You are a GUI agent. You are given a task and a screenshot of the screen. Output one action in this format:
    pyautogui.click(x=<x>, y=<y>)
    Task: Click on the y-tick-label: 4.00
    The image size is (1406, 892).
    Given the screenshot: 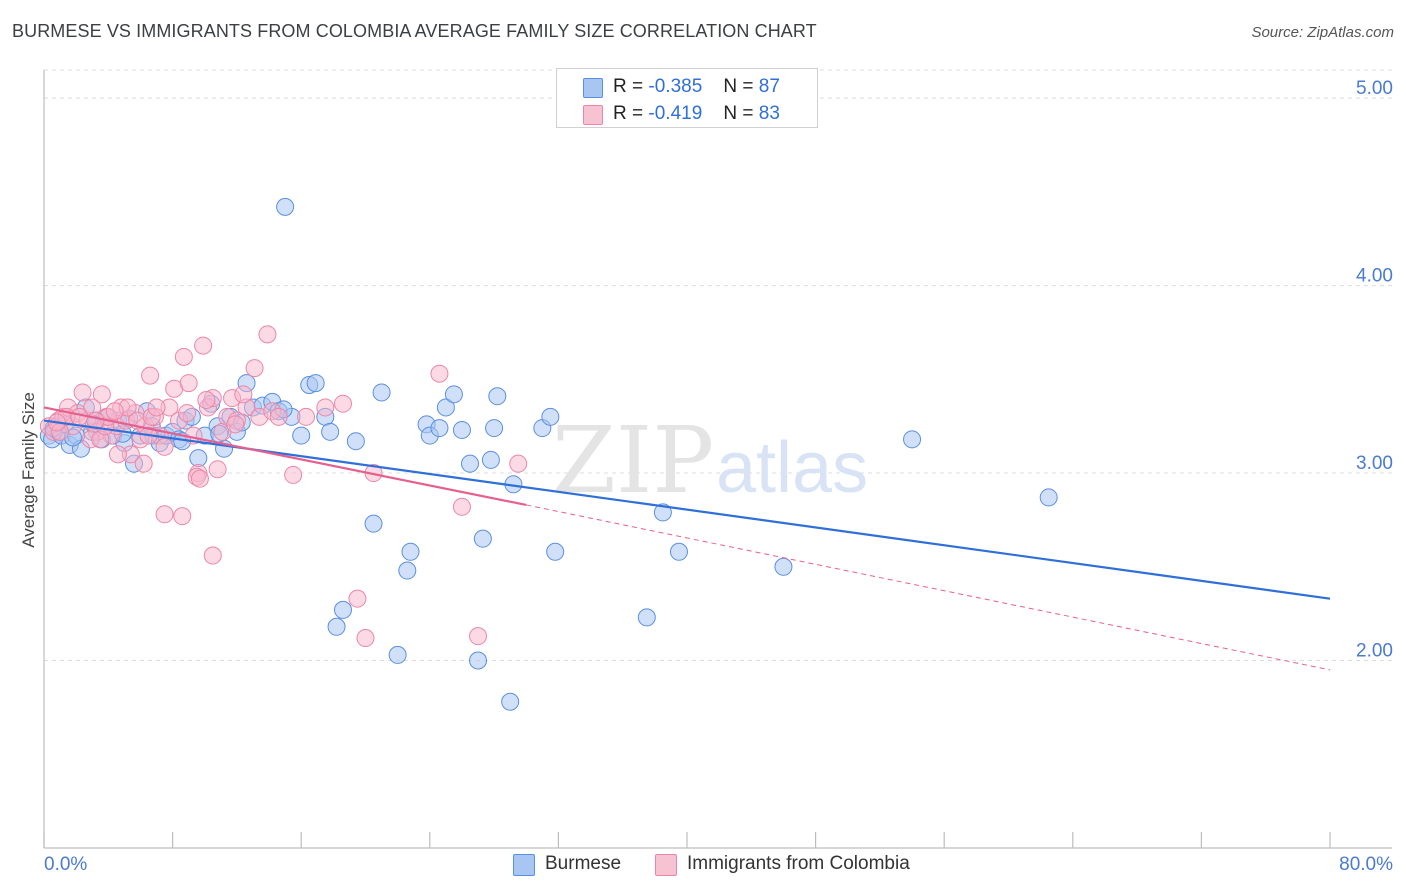 What is the action you would take?
    pyautogui.click(x=1374, y=276)
    